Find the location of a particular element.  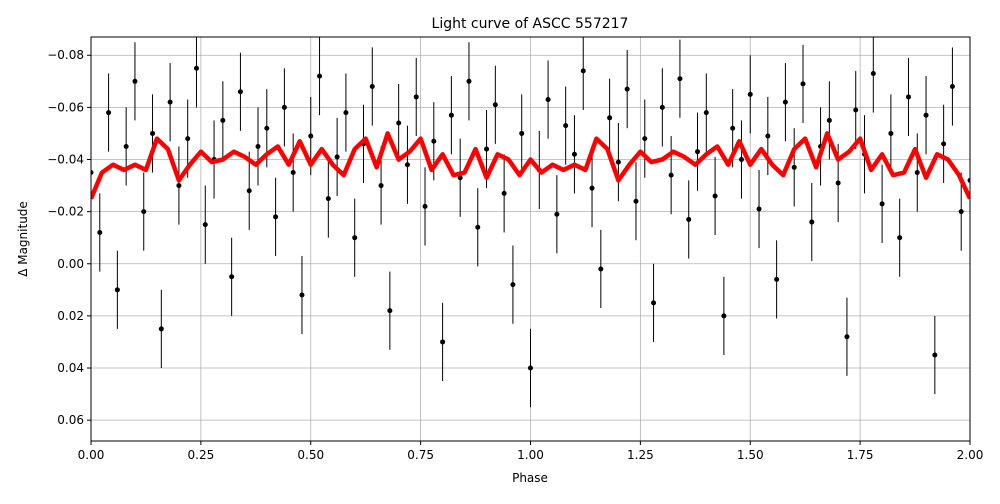

x-tick-label: 0.25 is located at coordinates (201, 455).